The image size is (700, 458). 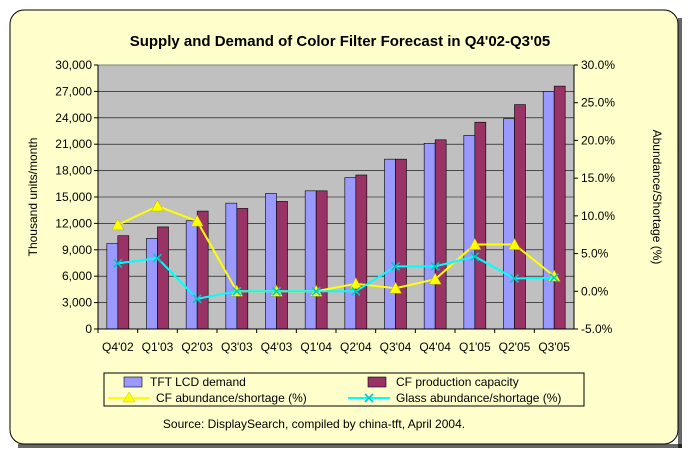 What do you see at coordinates (598, 178) in the screenshot?
I see `y2-tick-label: 15.0%` at bounding box center [598, 178].